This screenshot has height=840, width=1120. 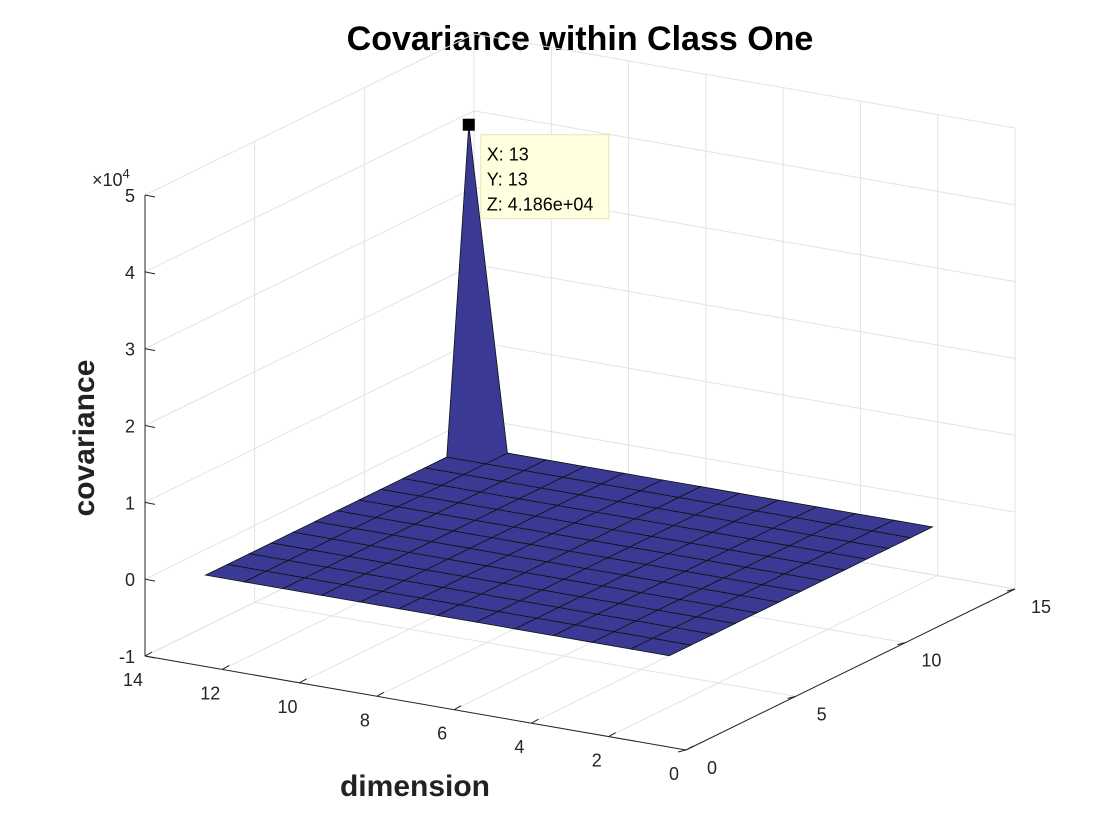 I want to click on x-tick-label: 8, so click(x=365, y=720).